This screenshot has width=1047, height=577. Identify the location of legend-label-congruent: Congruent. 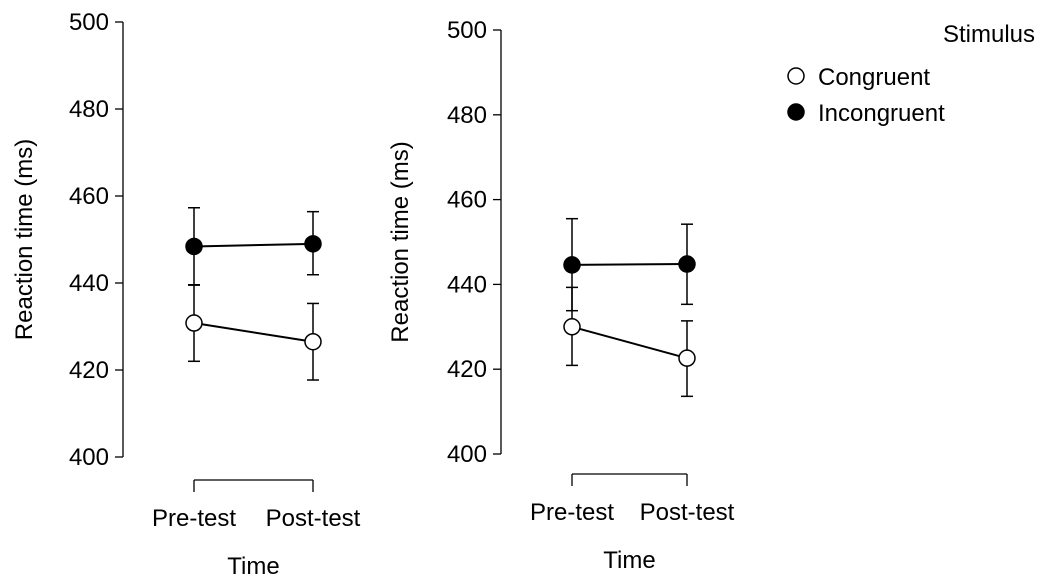
(874, 77).